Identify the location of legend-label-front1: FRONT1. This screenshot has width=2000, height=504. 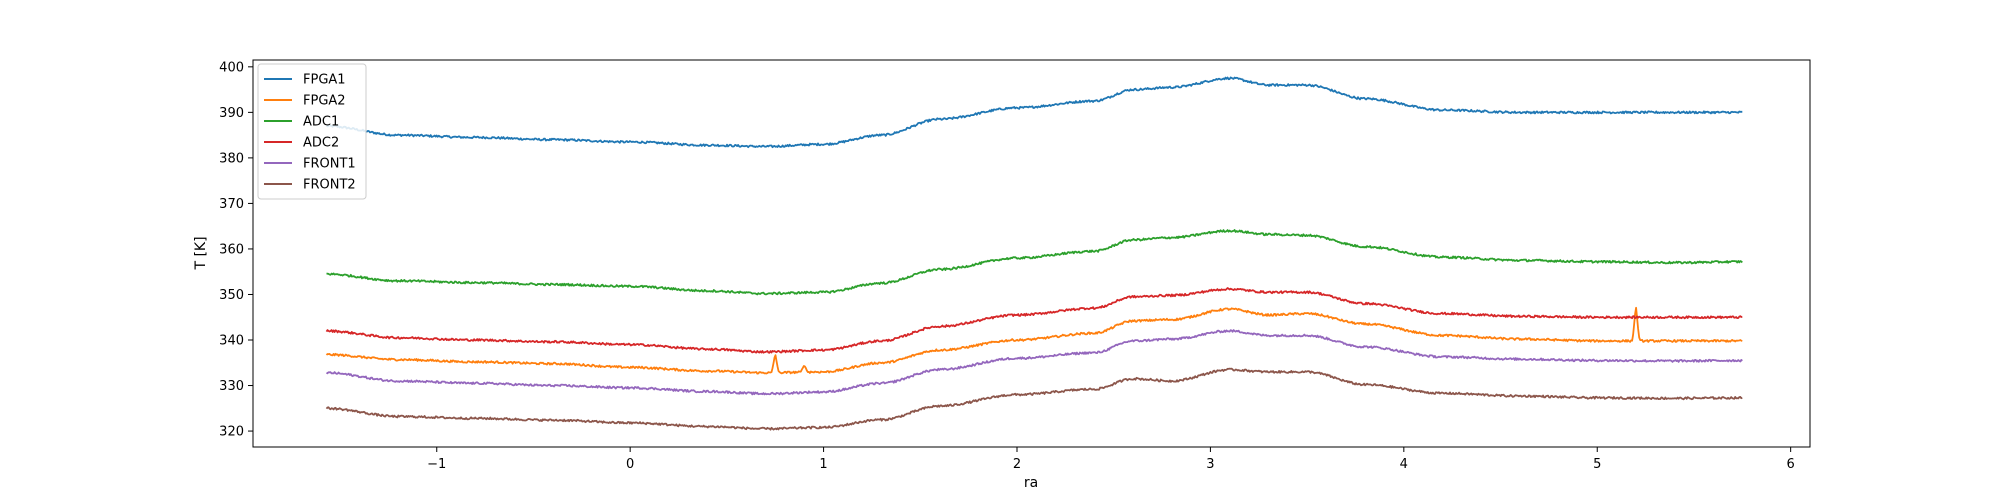
(329, 164).